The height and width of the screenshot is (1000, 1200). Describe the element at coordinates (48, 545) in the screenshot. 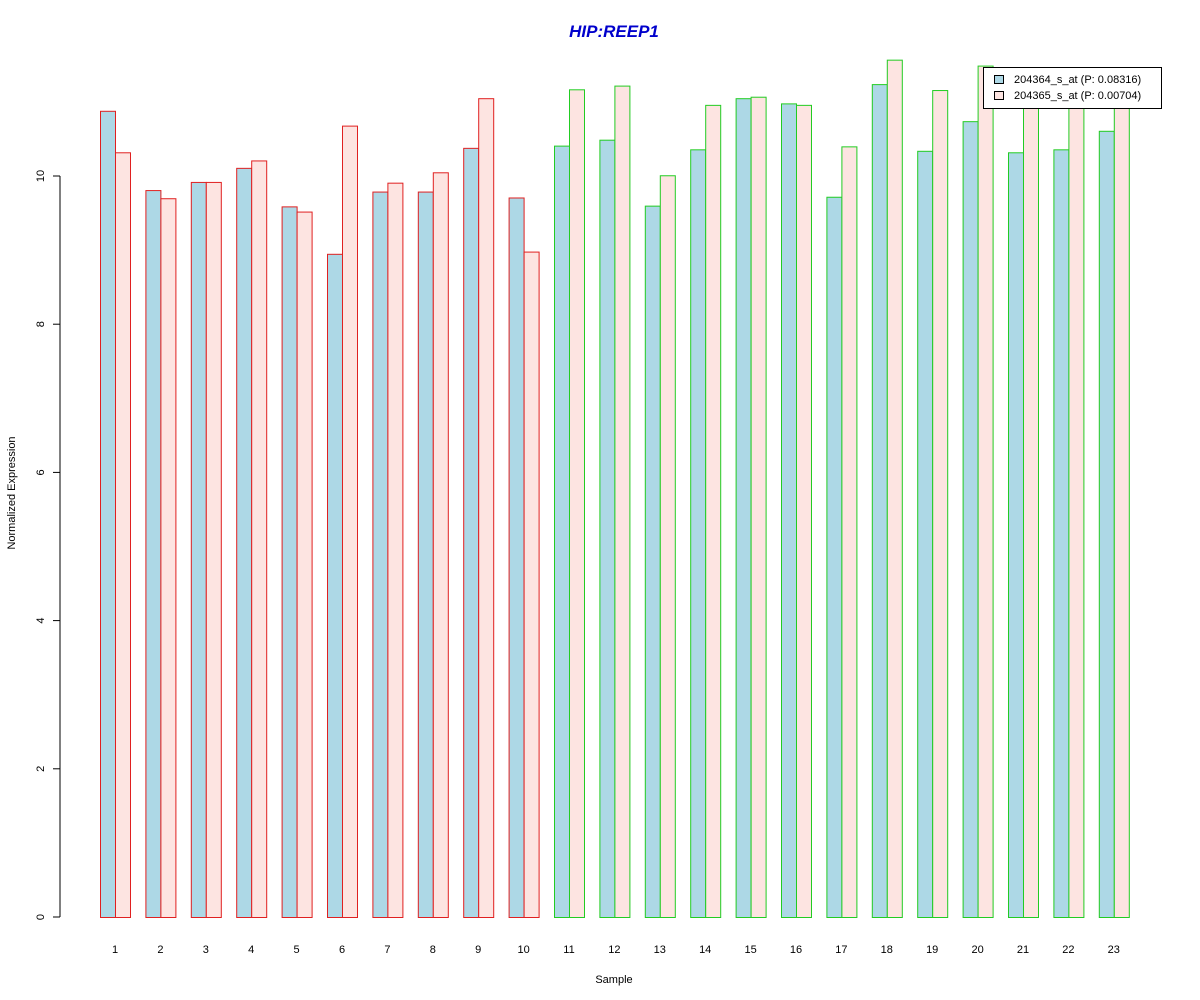

I see `y-axis: 0 2 4 6 8 10` at that location.